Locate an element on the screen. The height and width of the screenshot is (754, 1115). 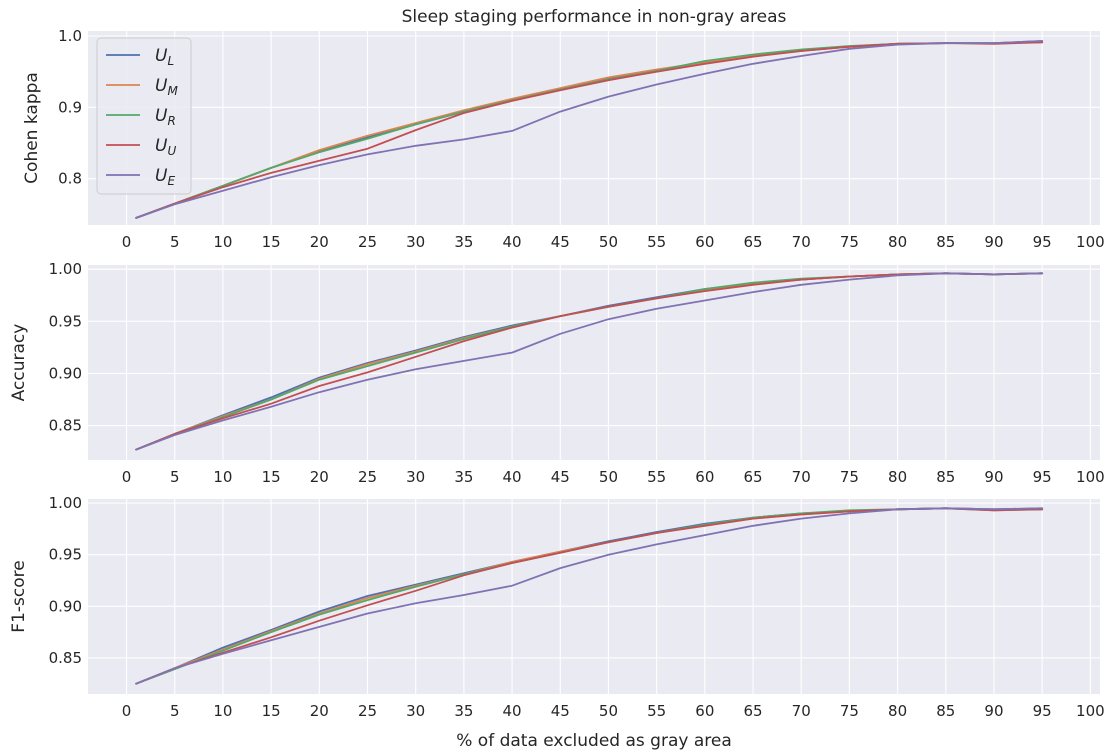
legend-label: UR is located at coordinates (165, 117).